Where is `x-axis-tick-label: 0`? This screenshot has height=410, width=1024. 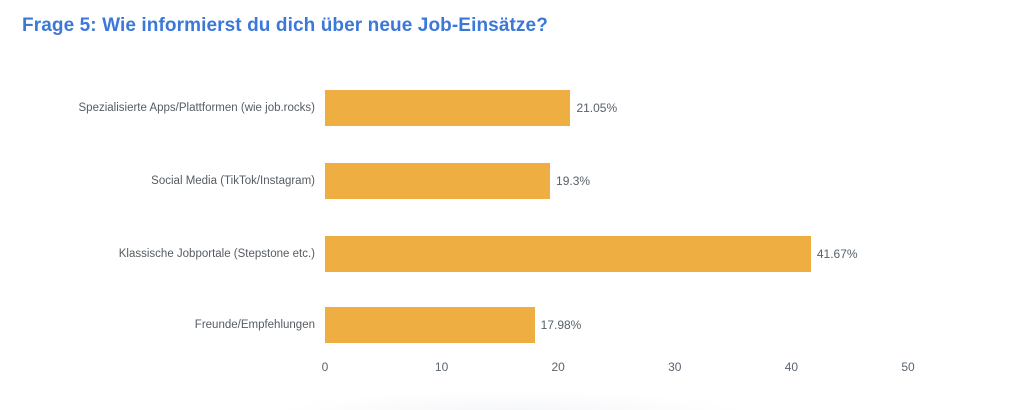 x-axis-tick-label: 0 is located at coordinates (325, 367).